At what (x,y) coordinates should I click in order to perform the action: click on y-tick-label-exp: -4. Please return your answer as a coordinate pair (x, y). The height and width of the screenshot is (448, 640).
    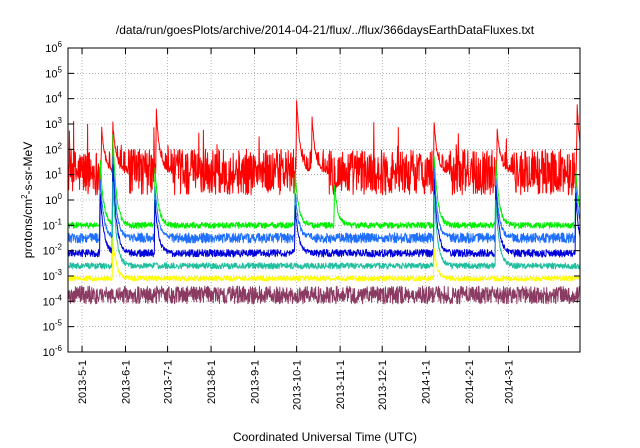
    Looking at the image, I should click on (59, 297).